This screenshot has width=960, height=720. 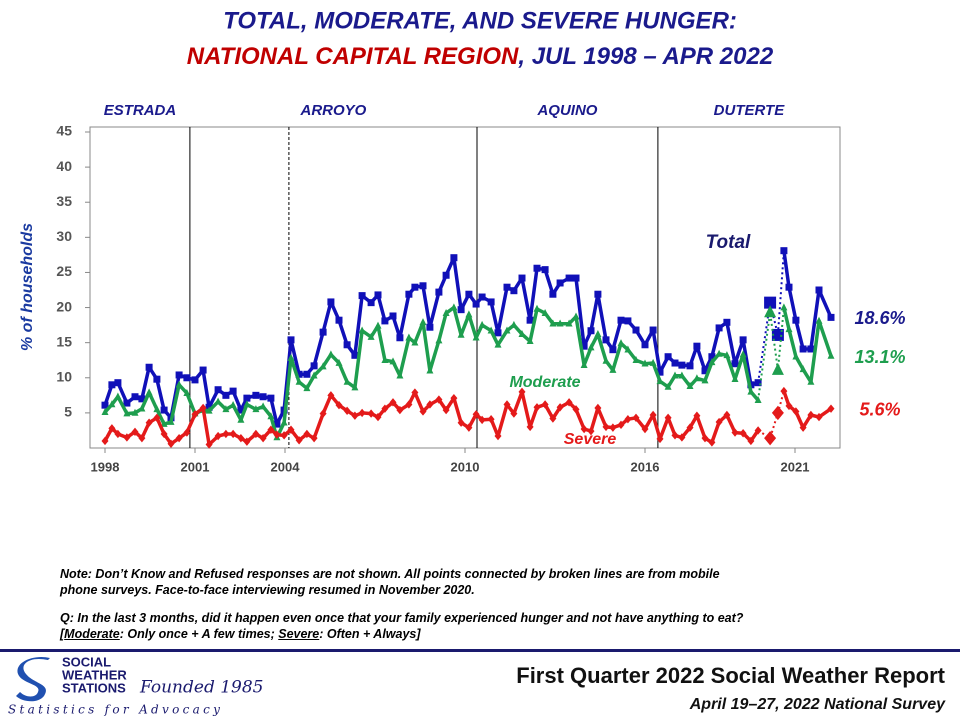 What do you see at coordinates (94, 674) in the screenshot?
I see `org-name: WEATHER` at bounding box center [94, 674].